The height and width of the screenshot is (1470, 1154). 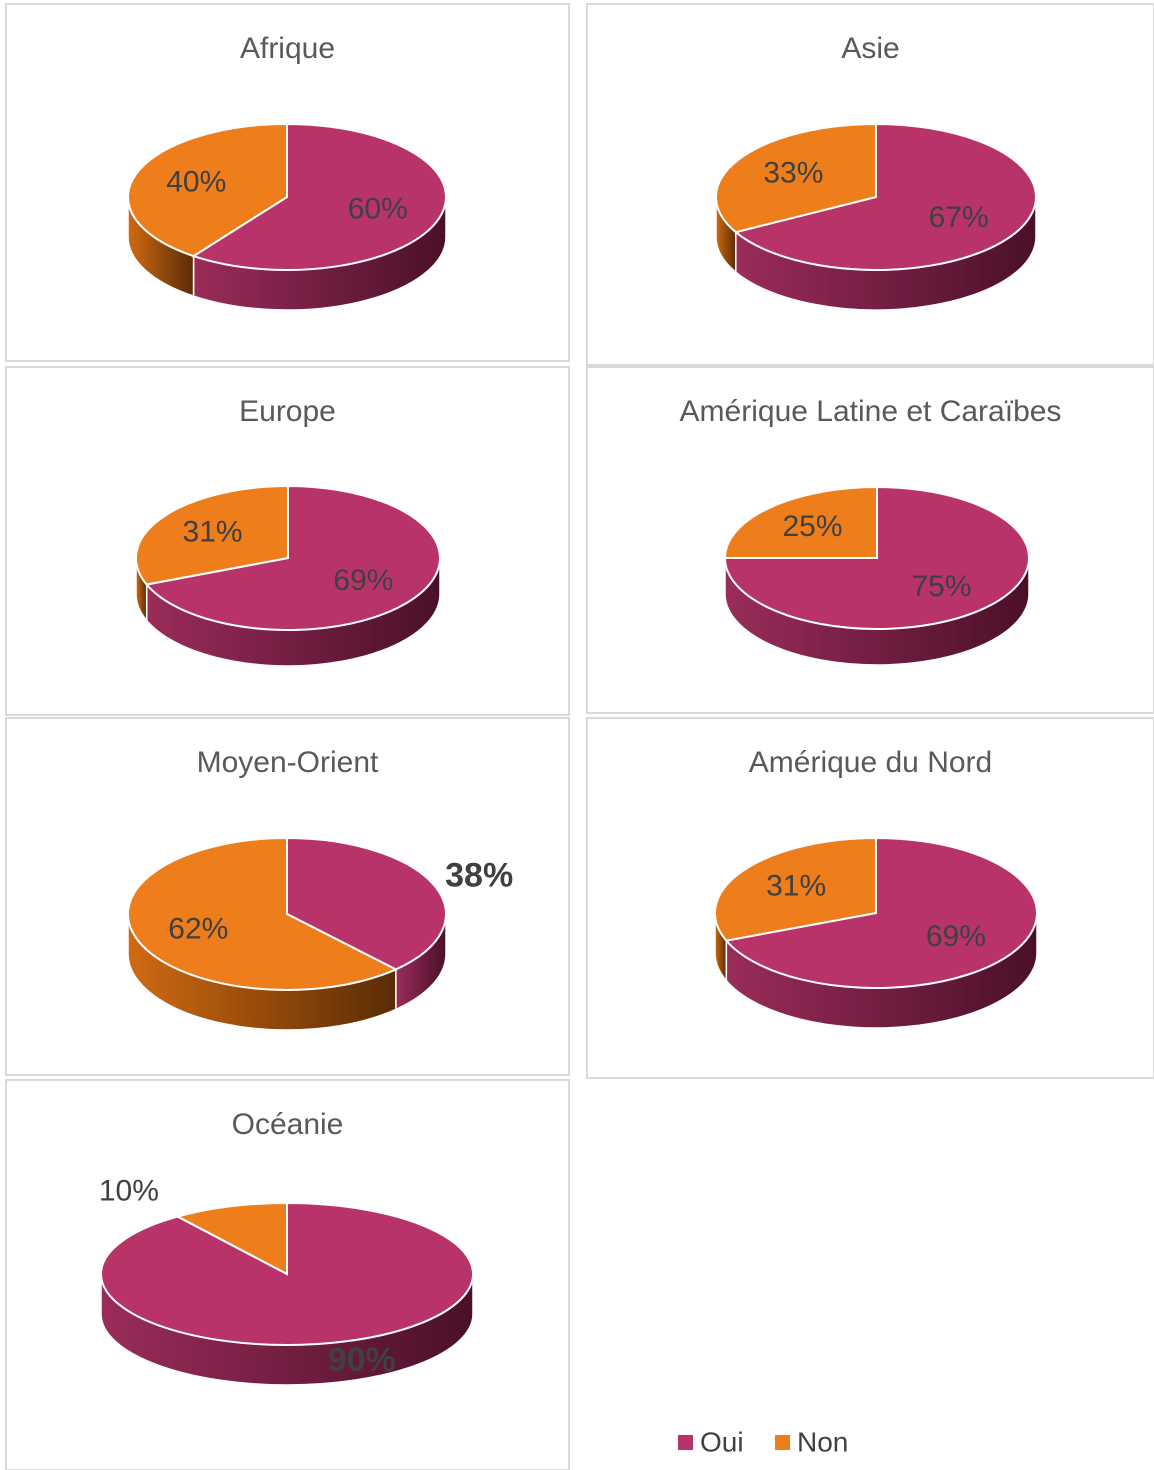 I want to click on legend: Oui Non, so click(x=763, y=1441).